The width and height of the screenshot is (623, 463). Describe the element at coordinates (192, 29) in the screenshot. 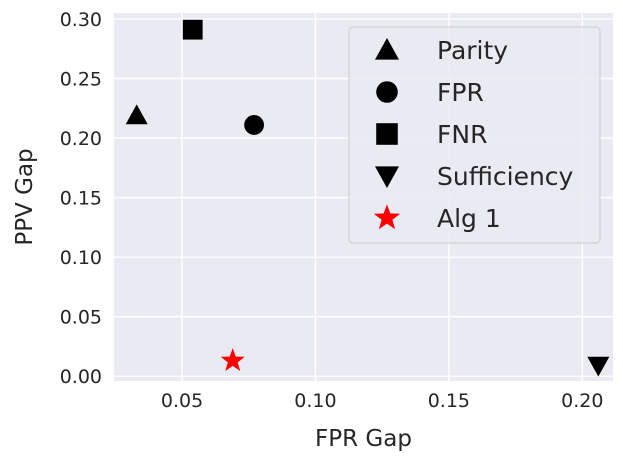

I see `point-fnr` at that location.